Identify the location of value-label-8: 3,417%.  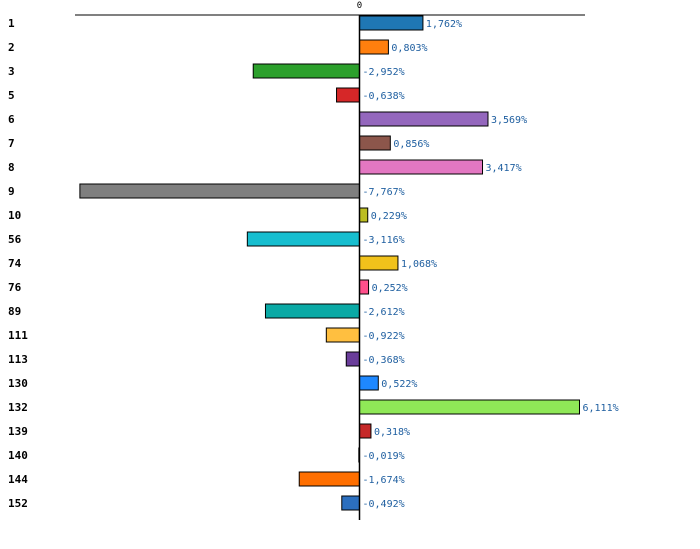
(504, 168).